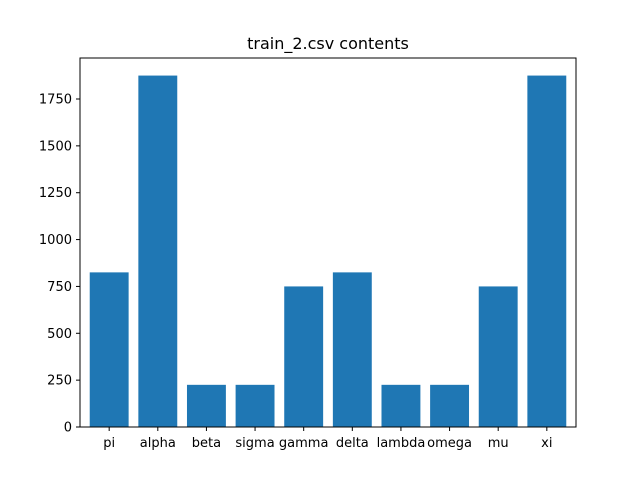 This screenshot has height=480, width=640. What do you see at coordinates (450, 405) in the screenshot?
I see `bar-omega` at bounding box center [450, 405].